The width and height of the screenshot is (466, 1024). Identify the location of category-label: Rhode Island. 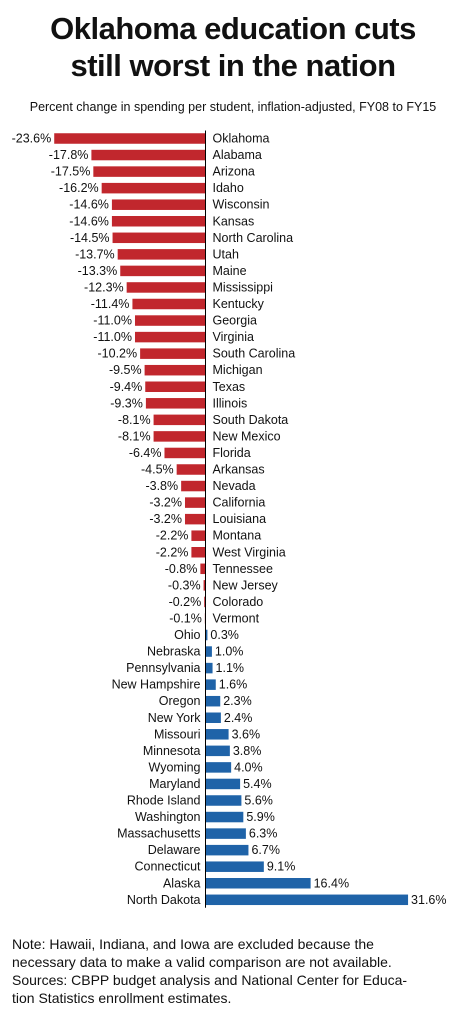
(164, 801).